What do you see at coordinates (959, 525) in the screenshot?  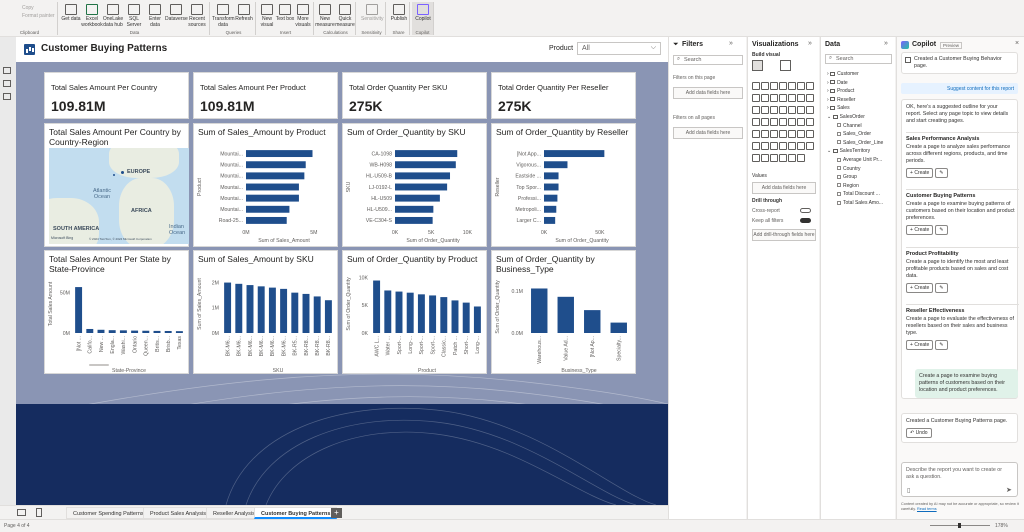 I see `zoom-thumb` at bounding box center [959, 525].